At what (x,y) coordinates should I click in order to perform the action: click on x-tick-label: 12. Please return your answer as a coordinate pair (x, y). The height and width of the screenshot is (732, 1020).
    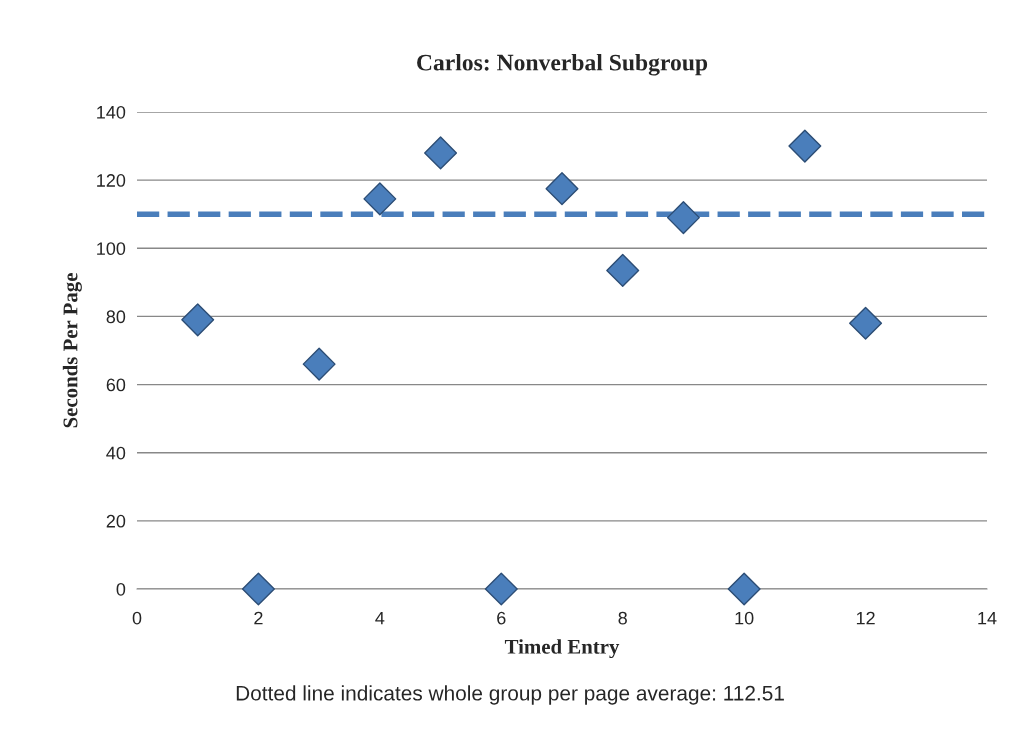
    Looking at the image, I should click on (865, 618).